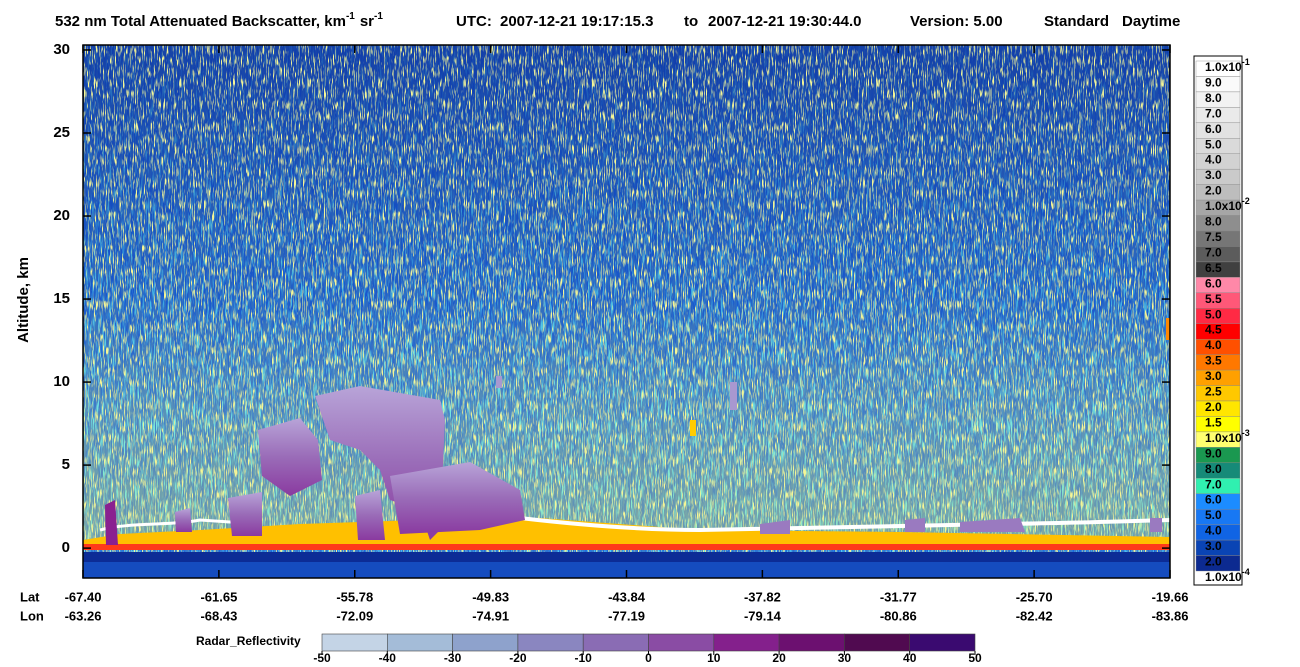 The width and height of the screenshot is (1300, 667). What do you see at coordinates (30, 596) in the screenshot?
I see `x-row-label: Lat` at bounding box center [30, 596].